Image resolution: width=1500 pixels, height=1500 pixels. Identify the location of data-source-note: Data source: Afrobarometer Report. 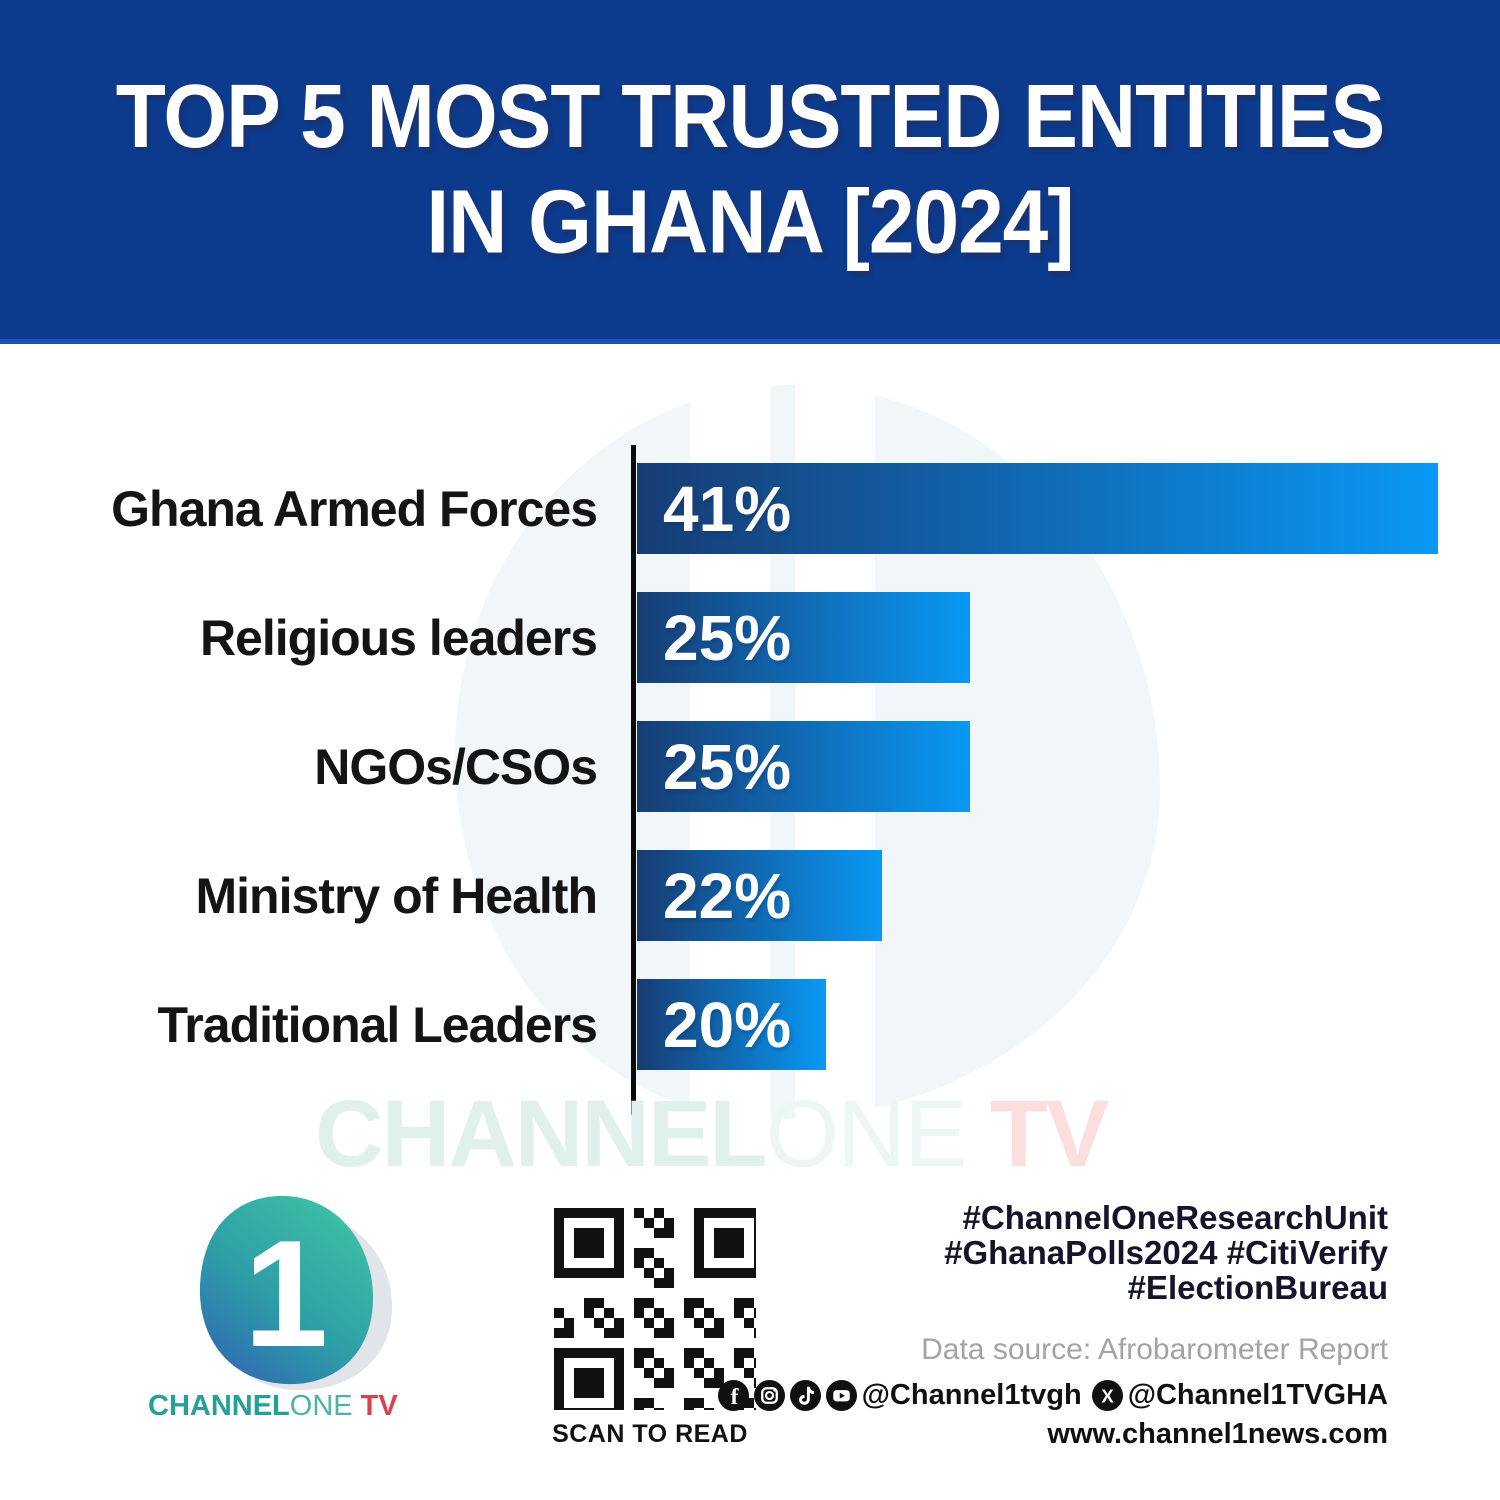
(1154, 1349).